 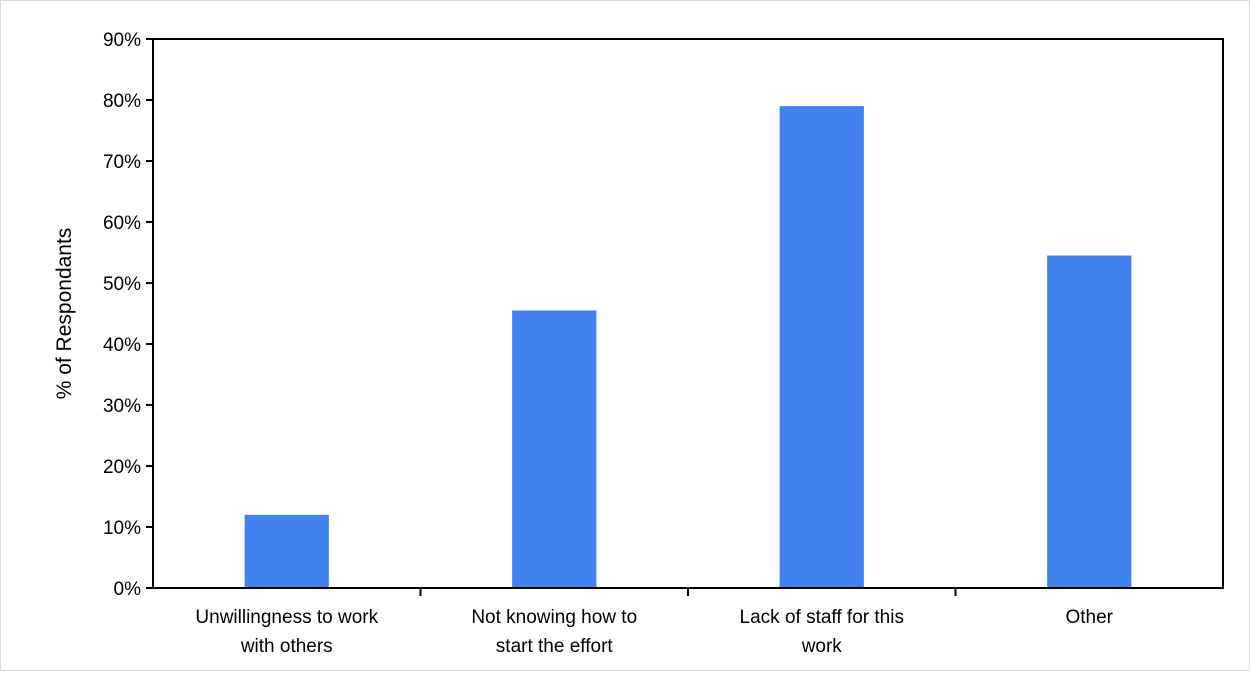 I want to click on x-category-label-line: Not knowing how to, so click(x=554, y=617).